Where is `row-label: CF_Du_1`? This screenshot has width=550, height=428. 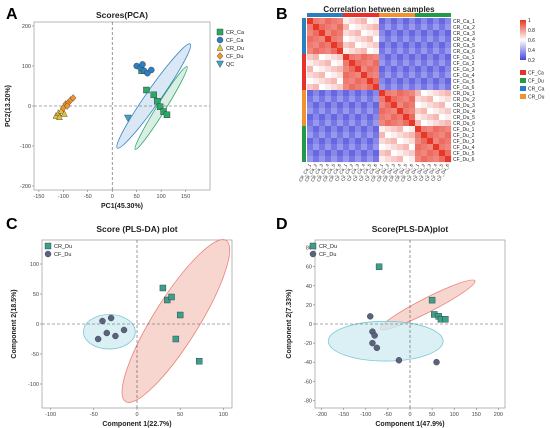 row-label: CF_Du_1 is located at coordinates (464, 130).